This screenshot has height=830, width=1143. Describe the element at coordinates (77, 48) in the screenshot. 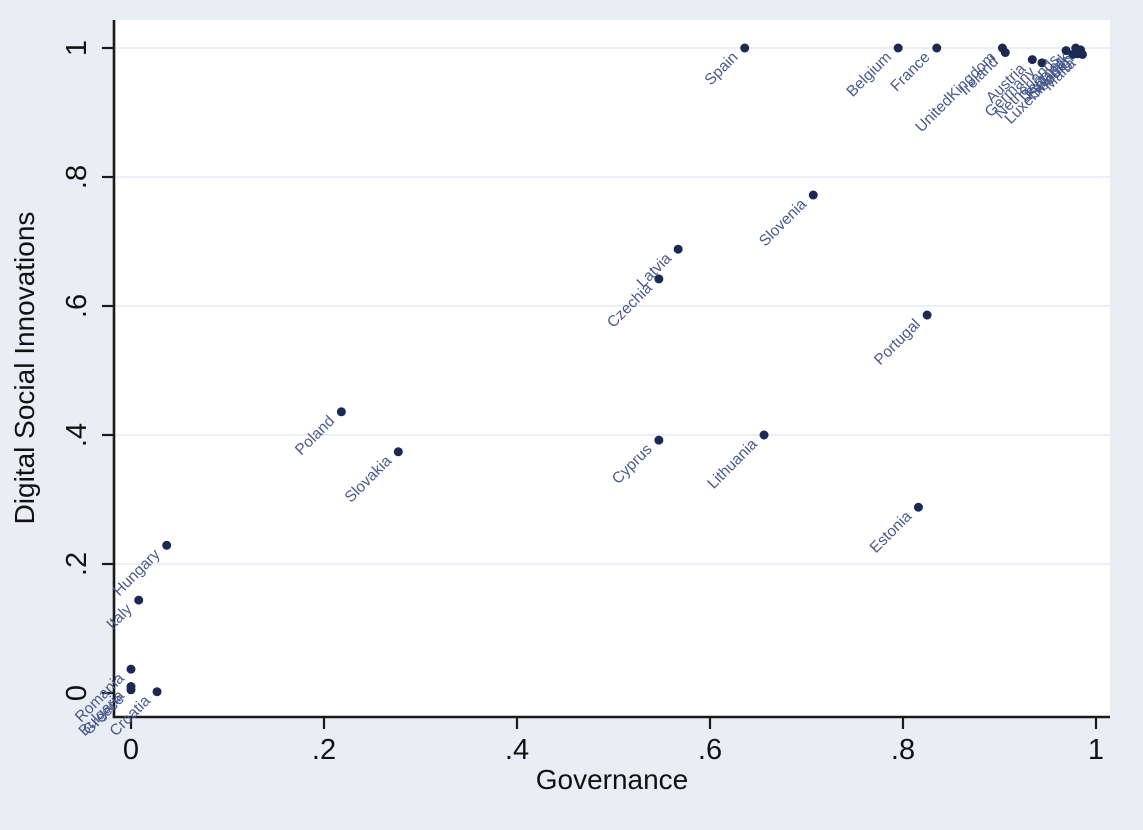

I see `y-tick-label: 1` at that location.